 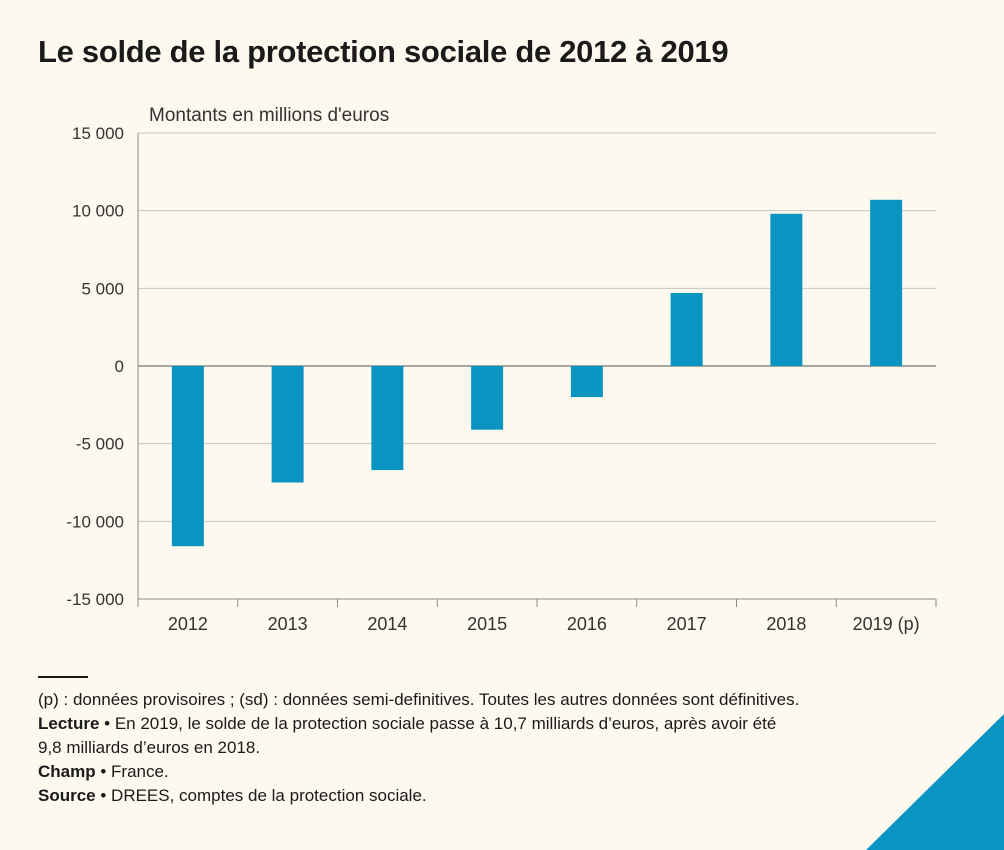 What do you see at coordinates (67, 795) in the screenshot?
I see `source-label: Source` at bounding box center [67, 795].